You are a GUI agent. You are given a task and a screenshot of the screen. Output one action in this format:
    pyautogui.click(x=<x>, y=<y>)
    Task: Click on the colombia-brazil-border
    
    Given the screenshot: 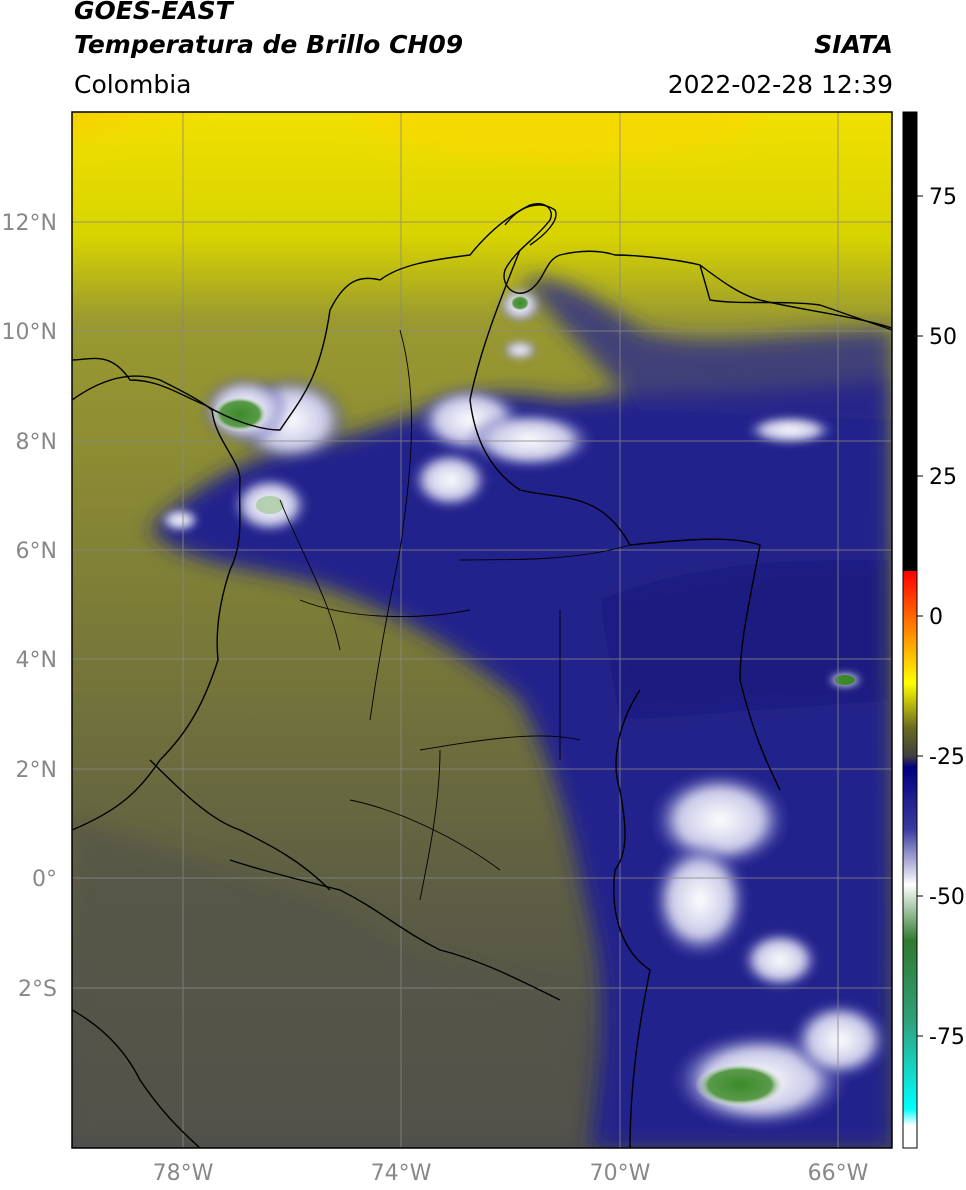 What is the action you would take?
    pyautogui.click(x=632, y=918)
    